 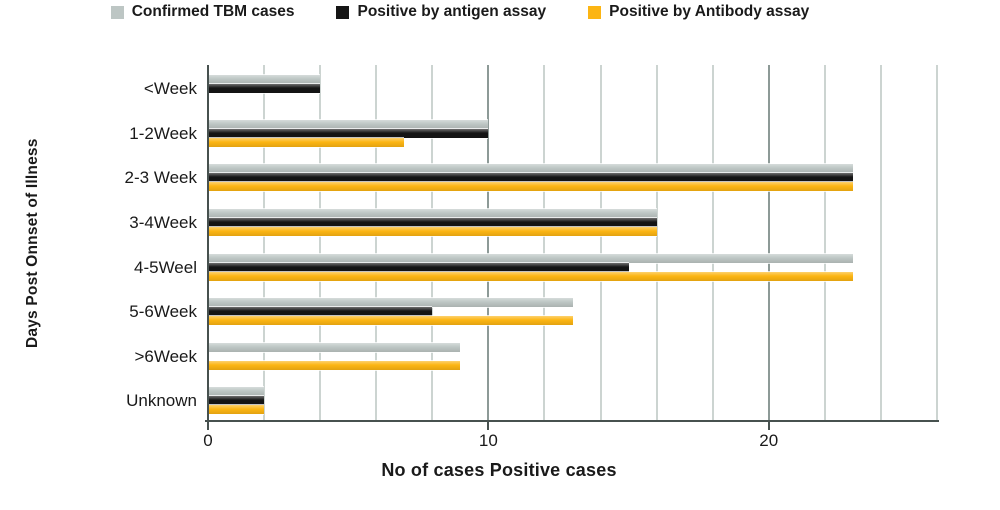 I want to click on x-axis-line, so click(x=572, y=421).